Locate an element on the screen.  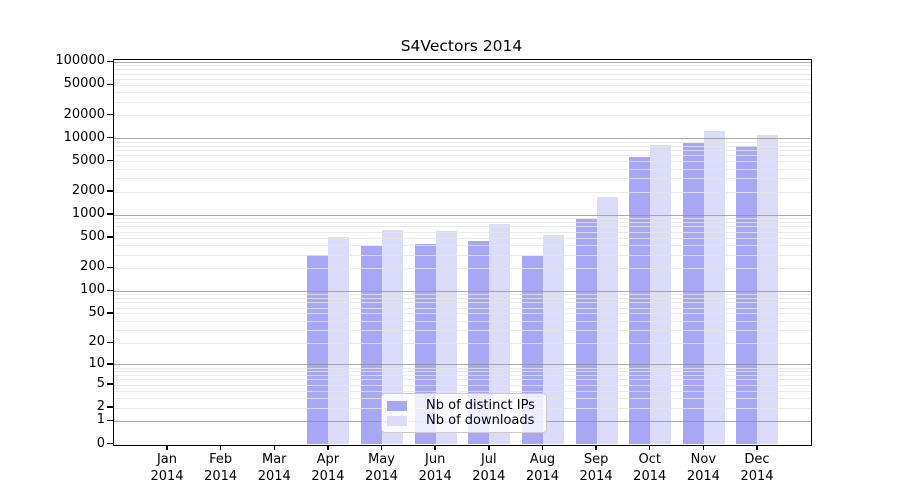
x-tick-label-jun: Jun 2014 is located at coordinates (435, 468).